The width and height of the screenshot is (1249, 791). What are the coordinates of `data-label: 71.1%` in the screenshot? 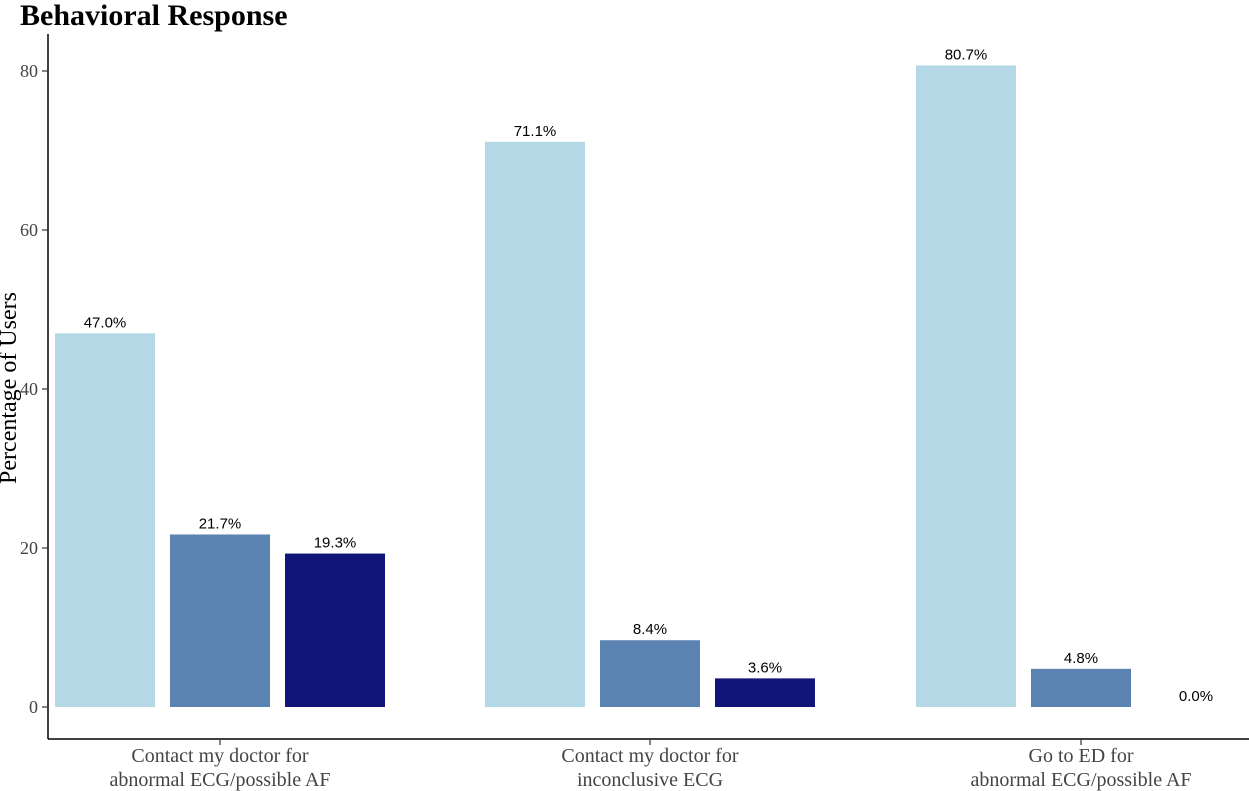 It's located at (535, 131).